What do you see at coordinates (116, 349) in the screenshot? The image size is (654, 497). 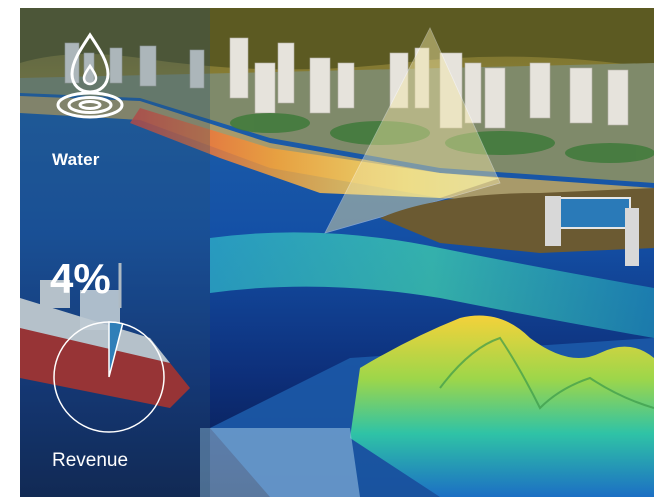 I see `pie-slice-share` at bounding box center [116, 349].